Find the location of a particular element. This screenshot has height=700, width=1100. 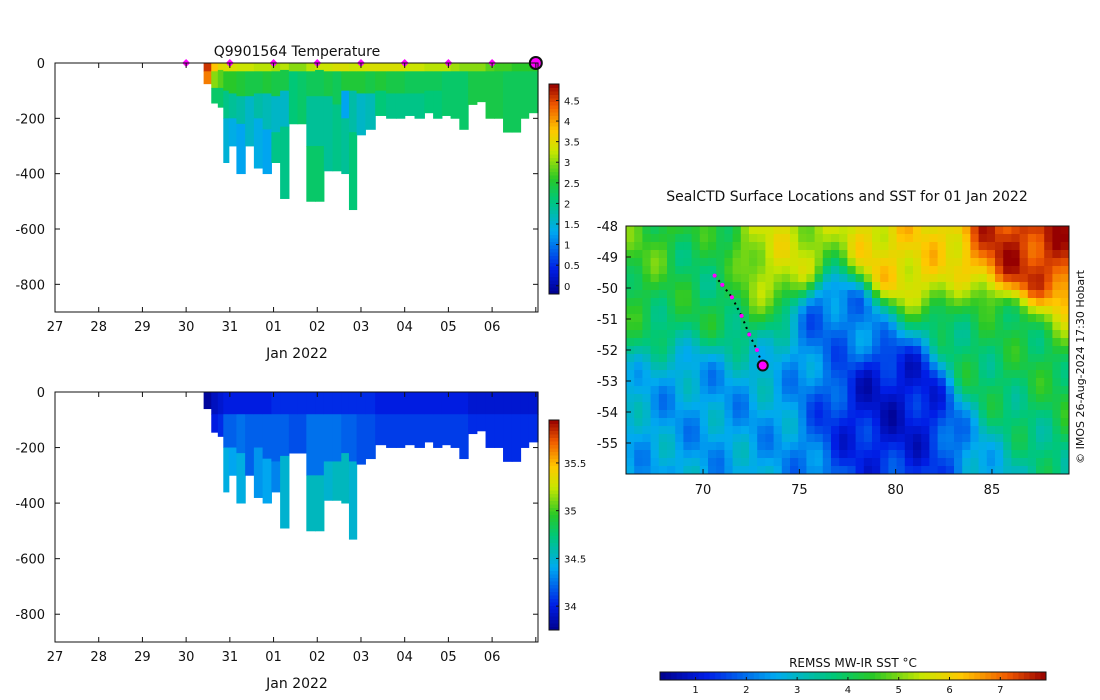

salinity-xlabel: Jan 2022 is located at coordinates (296, 684).